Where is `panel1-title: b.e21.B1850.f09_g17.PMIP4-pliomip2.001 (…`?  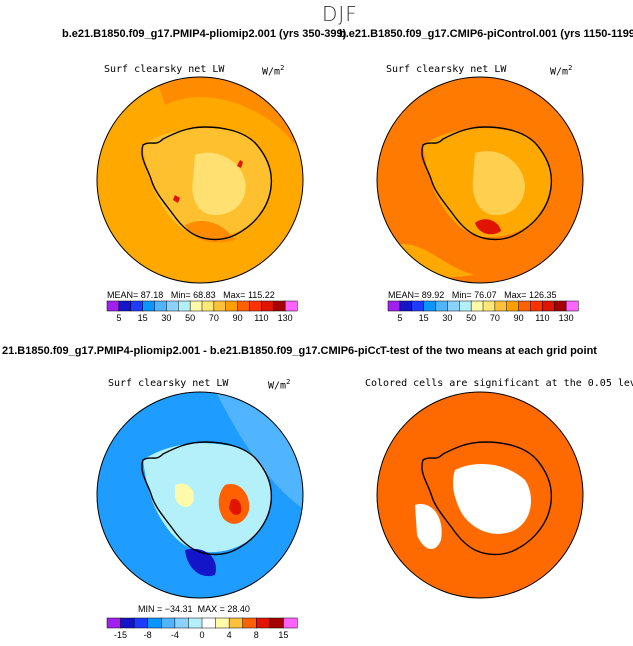
panel1-title: b.e21.B1850.f09_g17.PMIP4-pliomip2.001 (… is located at coordinates (204, 34).